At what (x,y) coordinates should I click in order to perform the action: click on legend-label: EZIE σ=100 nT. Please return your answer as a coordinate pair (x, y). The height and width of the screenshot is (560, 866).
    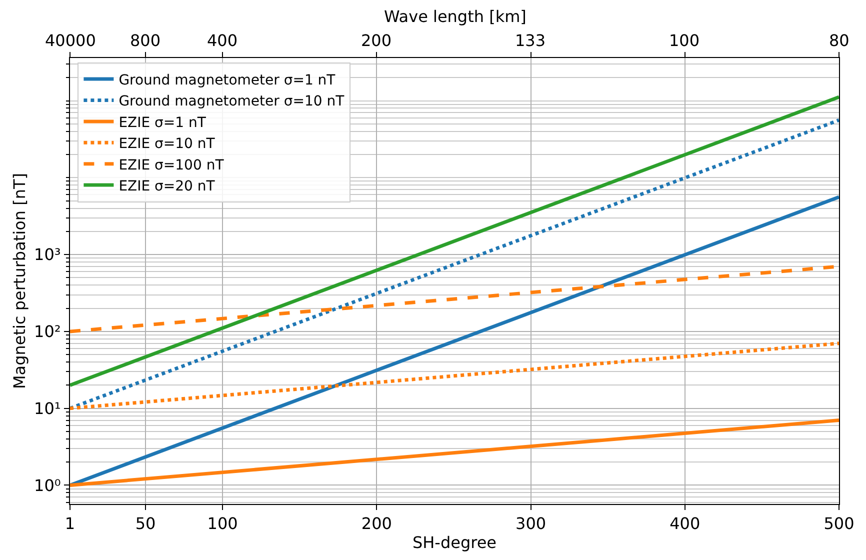
    Looking at the image, I should click on (171, 165).